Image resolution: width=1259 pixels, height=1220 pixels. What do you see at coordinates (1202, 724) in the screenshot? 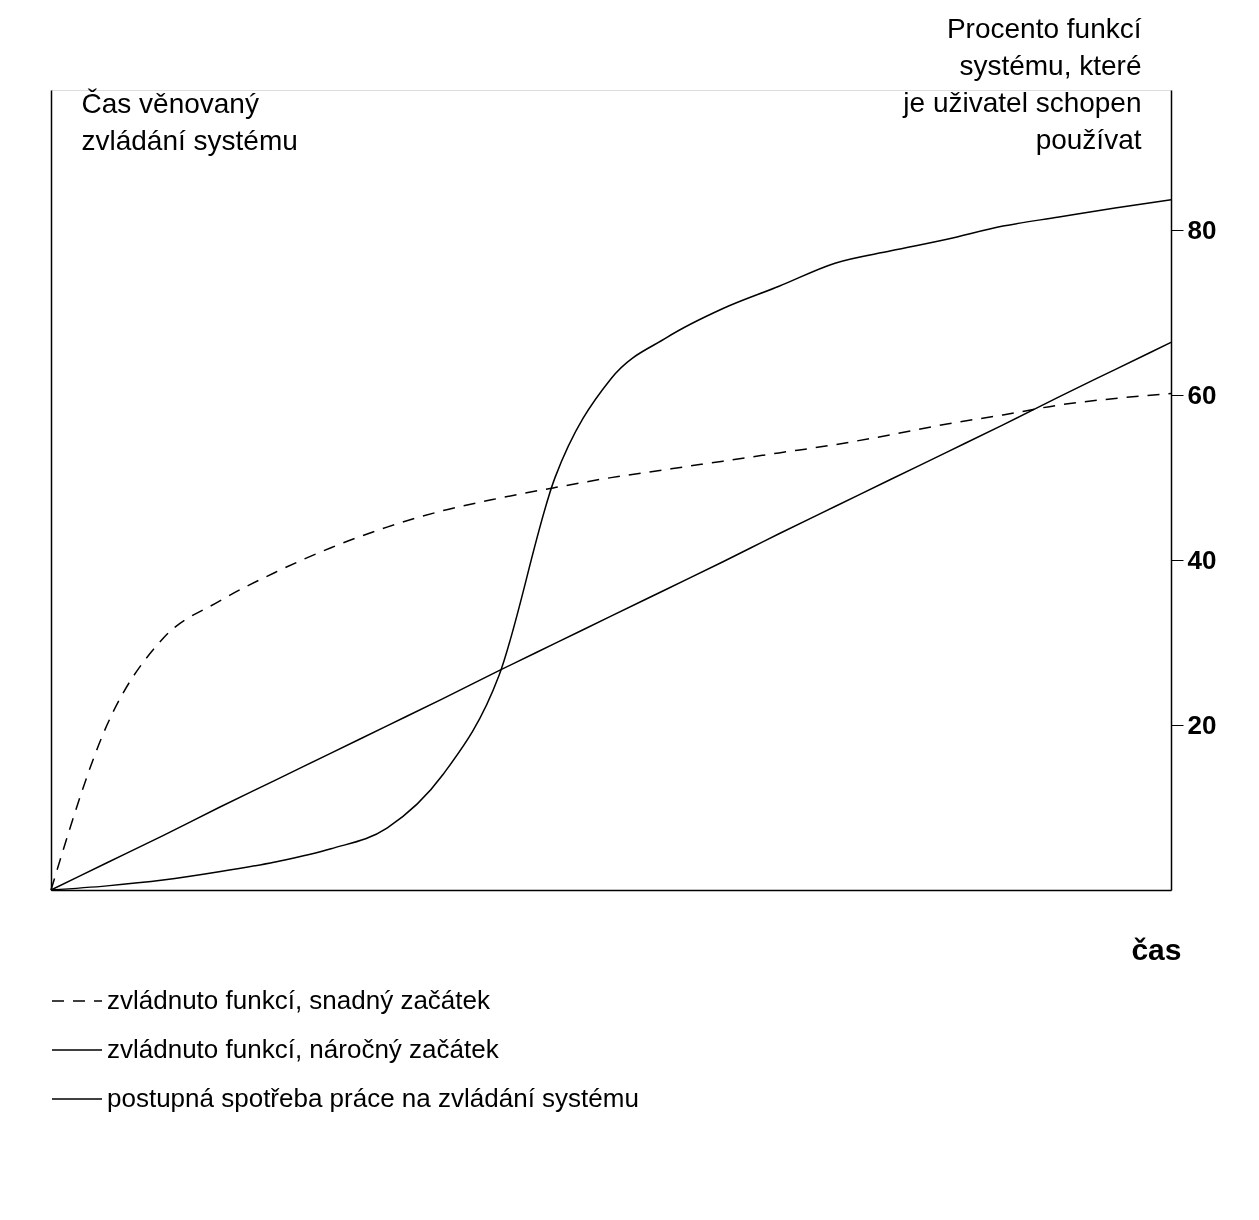
I see `y-tick-label: 20` at bounding box center [1202, 724].